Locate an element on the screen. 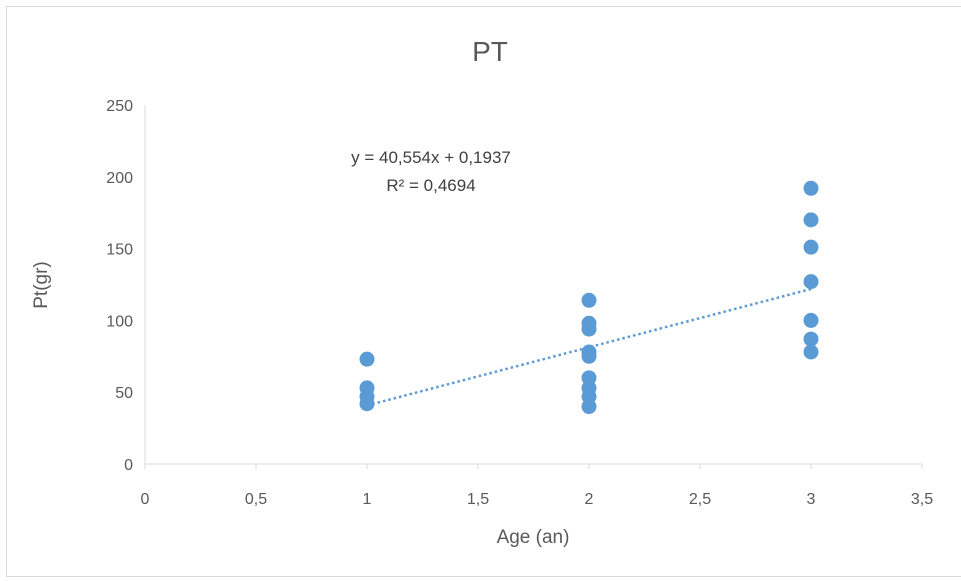 Image resolution: width=961 pixels, height=581 pixels. chart-title: PT is located at coordinates (490, 51).